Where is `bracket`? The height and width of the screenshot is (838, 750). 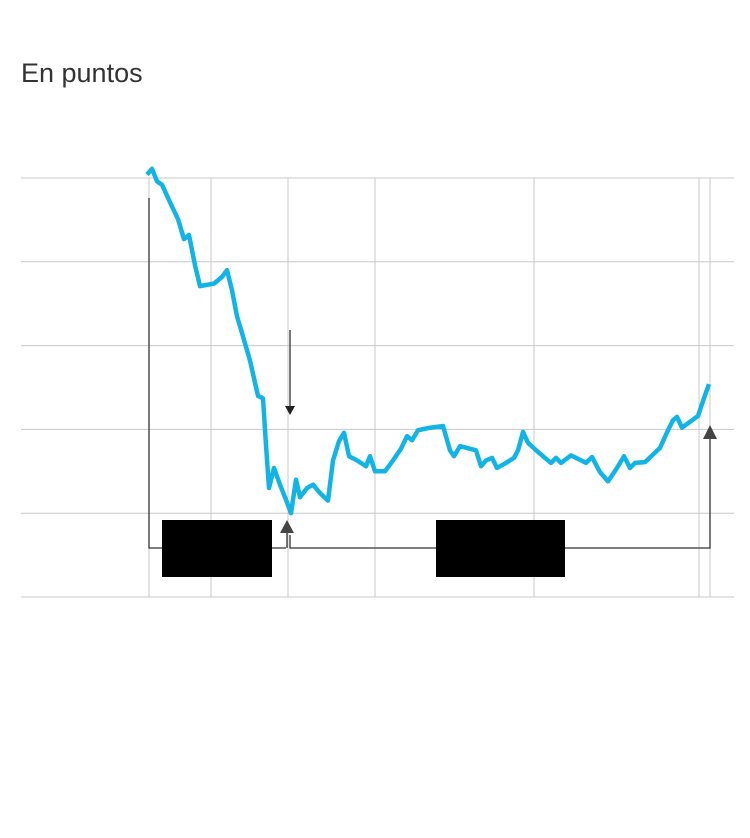
bracket is located at coordinates (217, 373).